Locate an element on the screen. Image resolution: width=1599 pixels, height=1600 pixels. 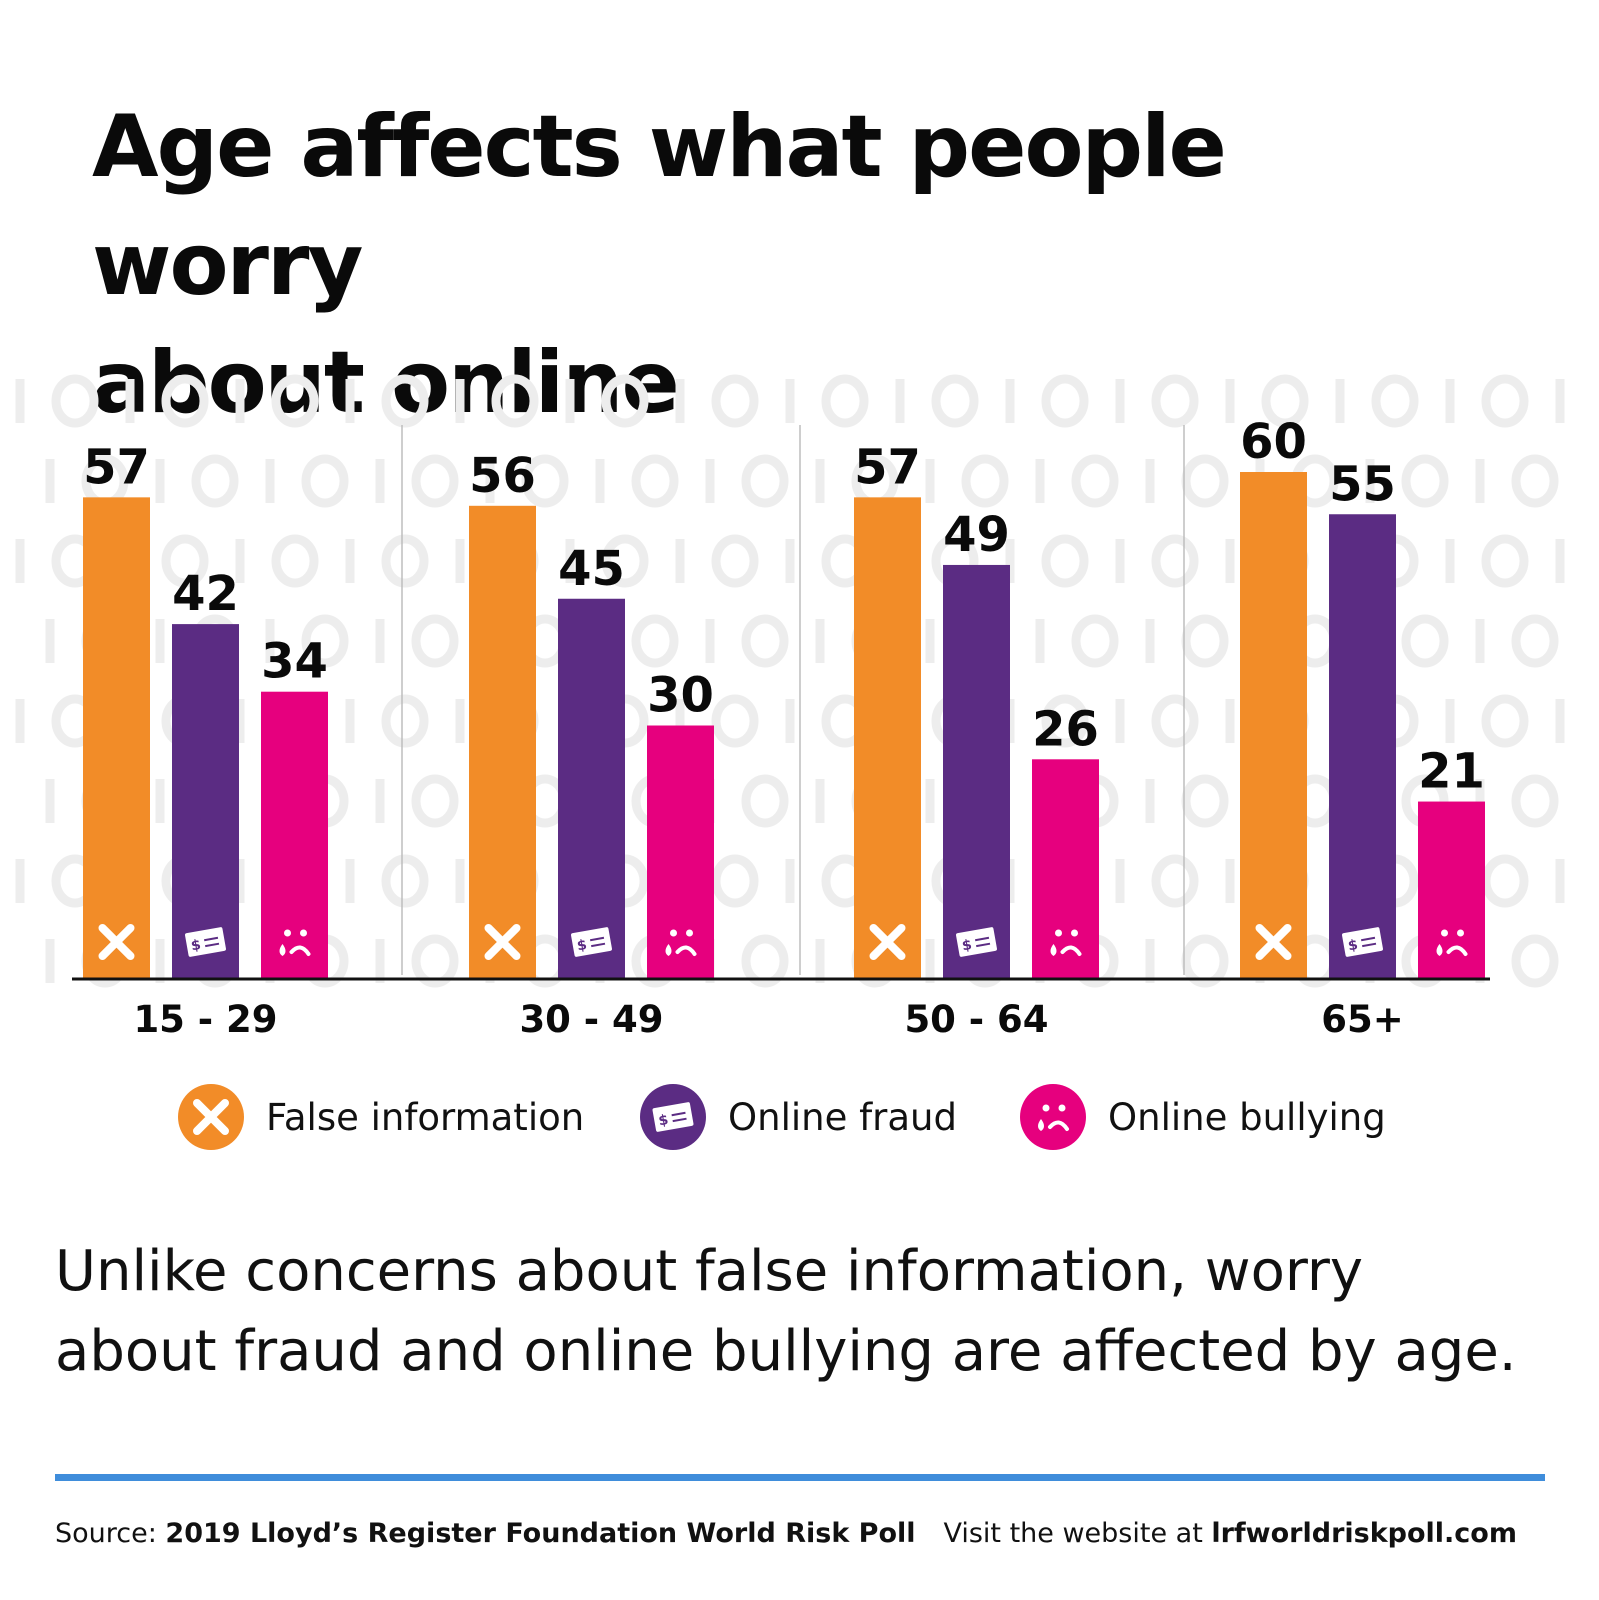
legend-label: Online fraud is located at coordinates (842, 1117).